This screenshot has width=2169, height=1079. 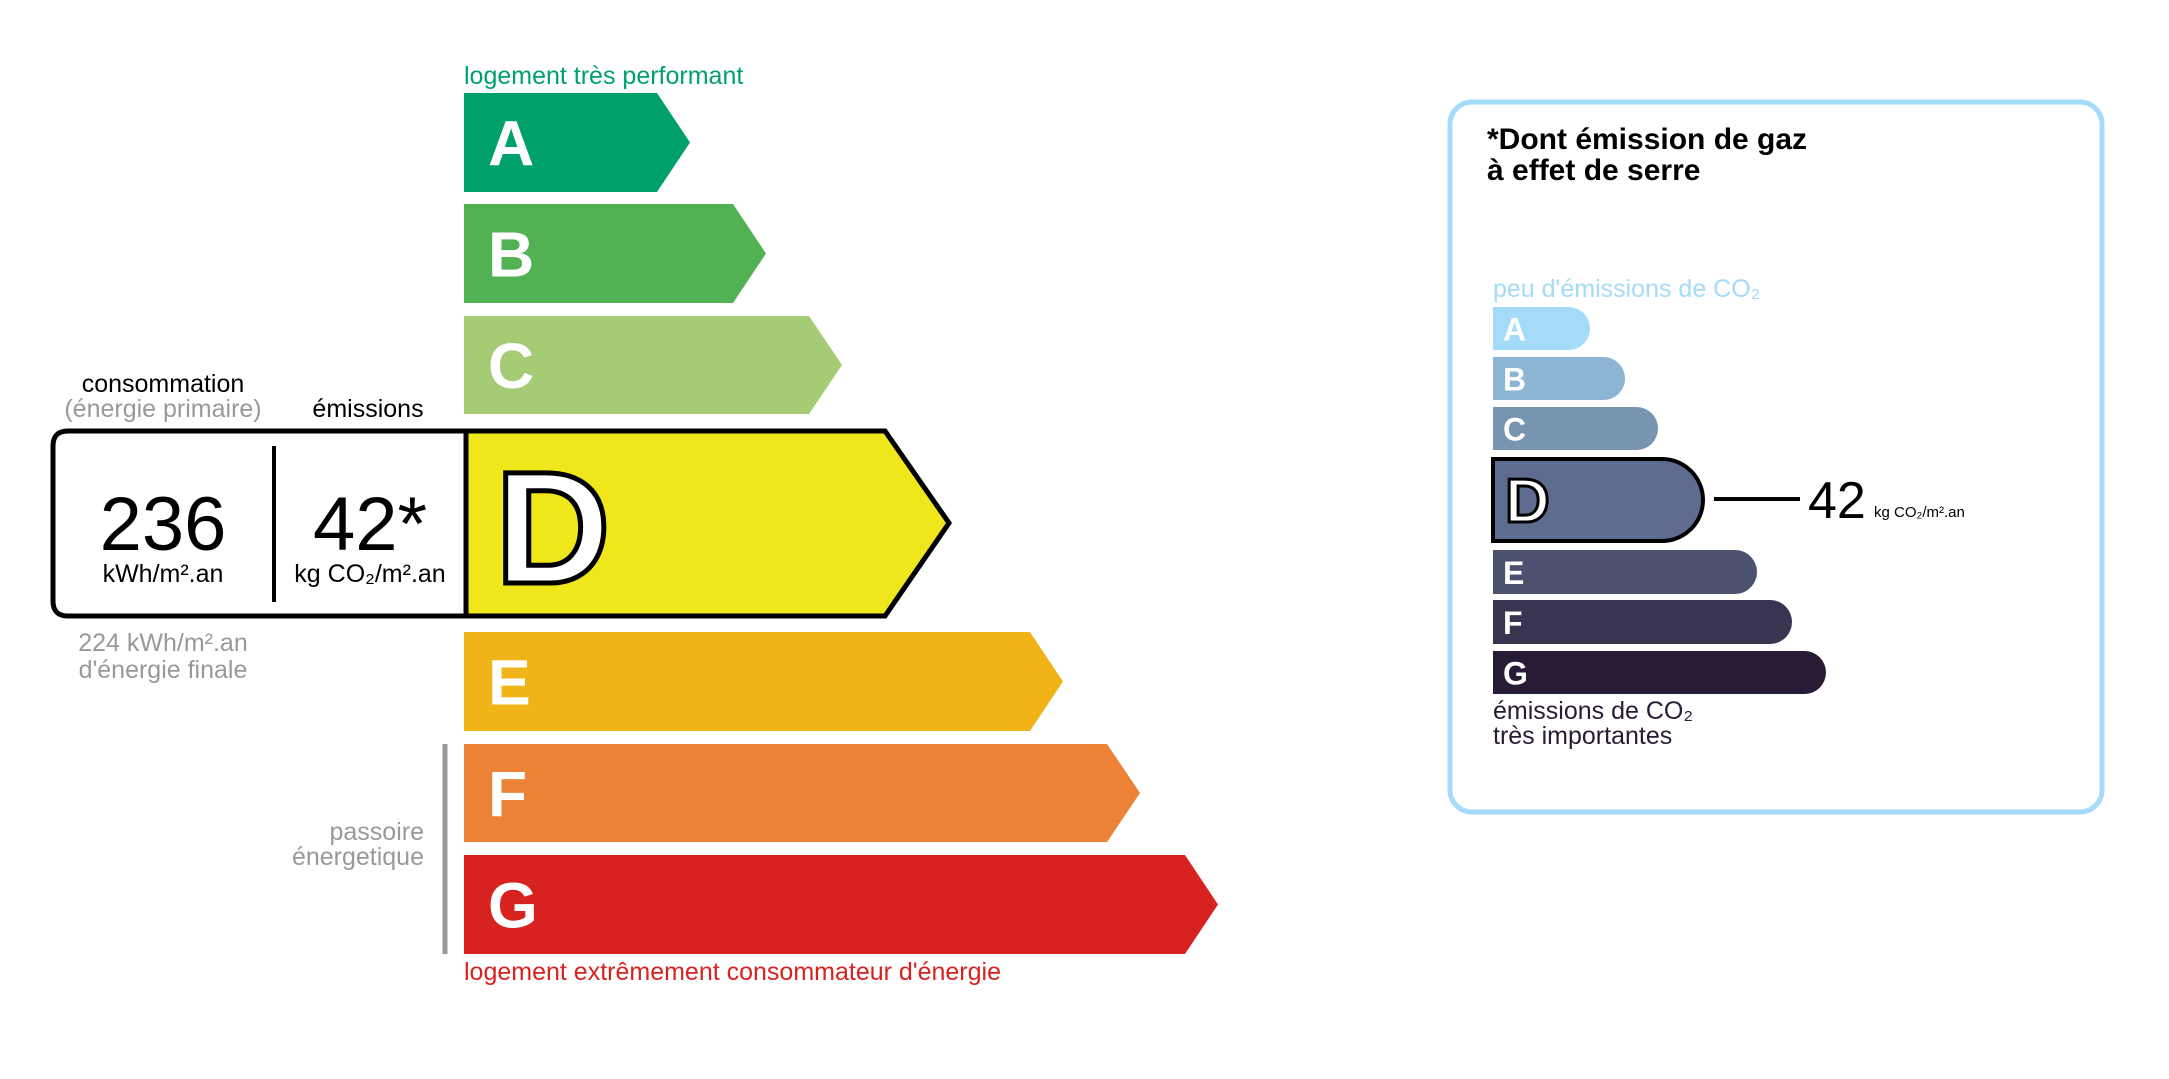 I want to click on ghg-value: 42, so click(x=1837, y=501).